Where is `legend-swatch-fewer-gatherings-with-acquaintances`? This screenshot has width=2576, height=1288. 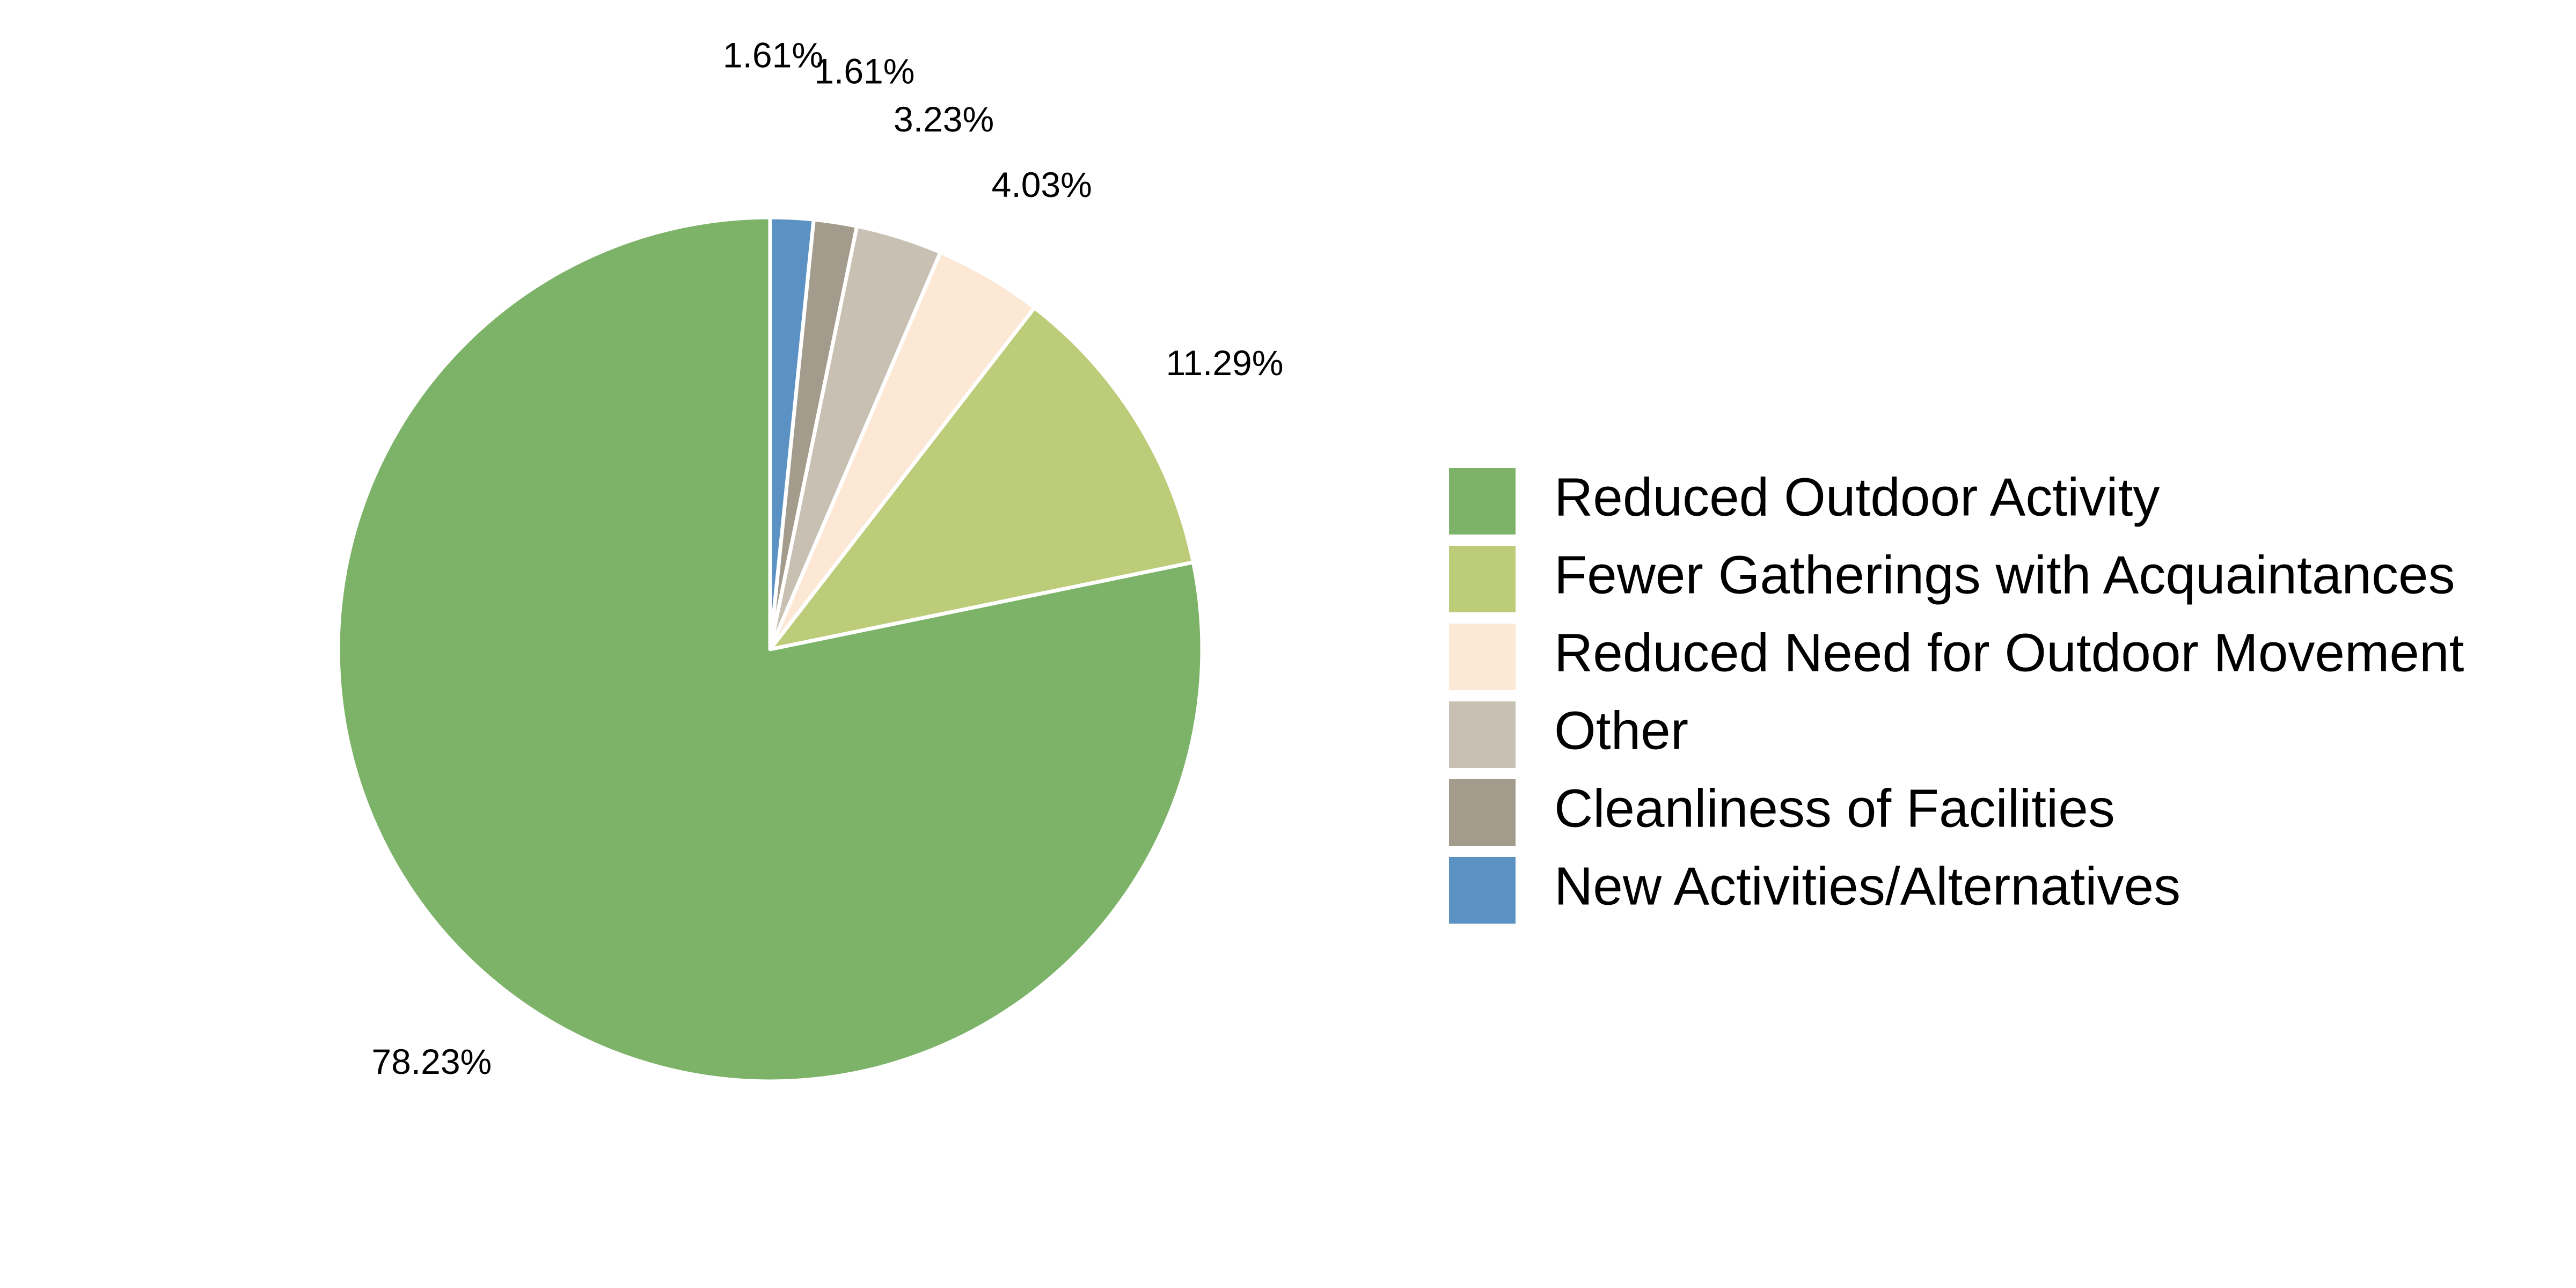
legend-swatch-fewer-gatherings-with-acquaintances is located at coordinates (1482, 579).